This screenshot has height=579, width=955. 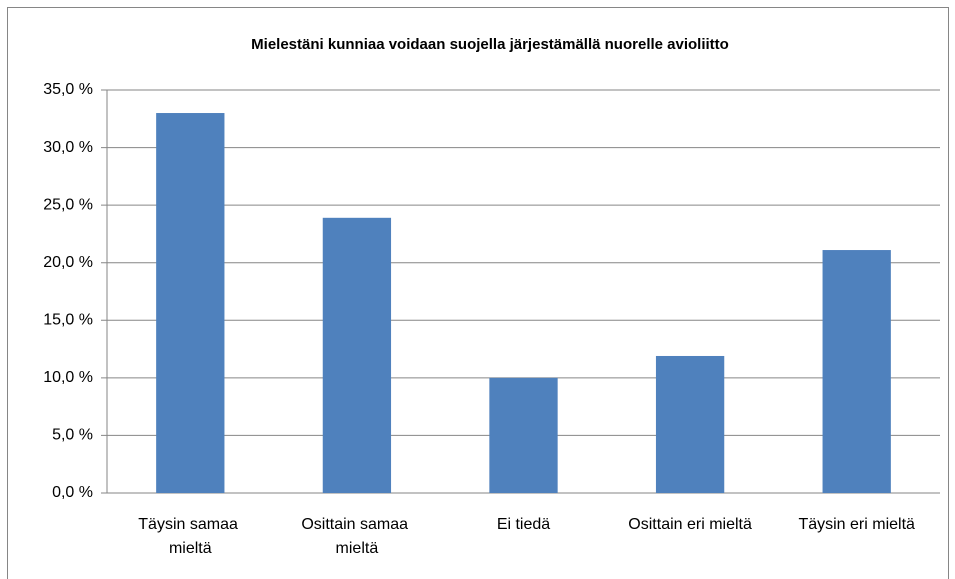 I want to click on y-tick-label: 35,0 %, so click(x=68, y=89).